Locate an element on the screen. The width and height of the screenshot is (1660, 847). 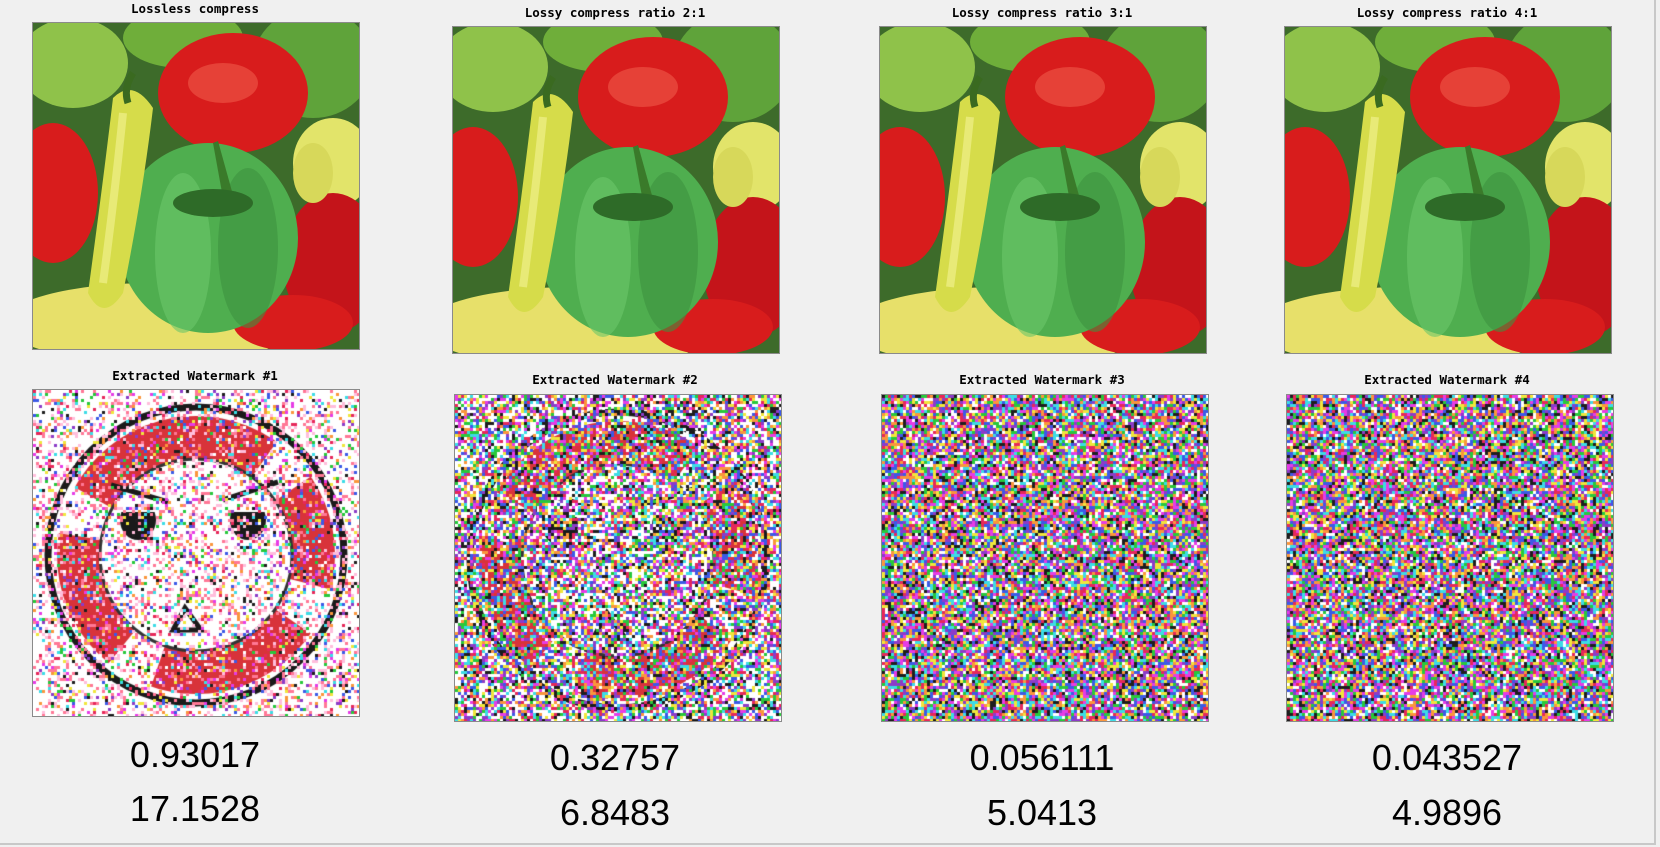
watermark-title-3: Extracted Watermark #3 is located at coordinates (1042, 379).